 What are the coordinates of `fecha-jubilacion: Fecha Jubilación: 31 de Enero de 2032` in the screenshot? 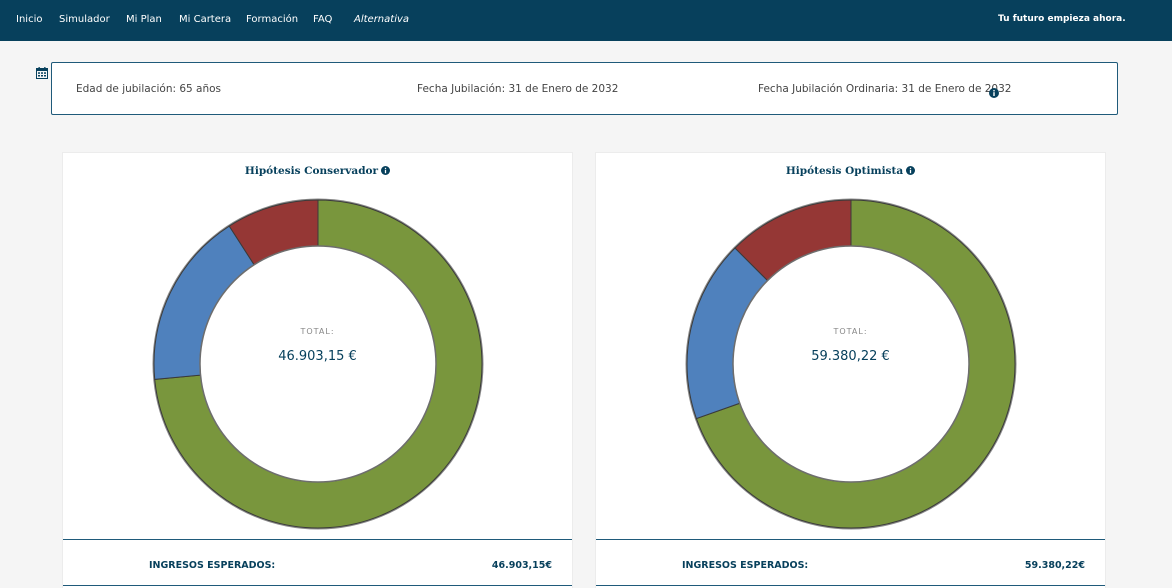 It's located at (518, 89).